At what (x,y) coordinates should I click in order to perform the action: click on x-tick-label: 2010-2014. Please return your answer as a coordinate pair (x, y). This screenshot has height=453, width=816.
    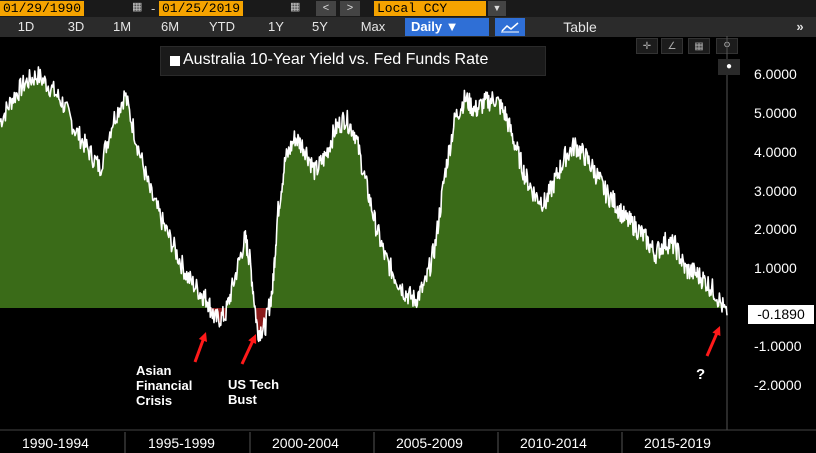
    Looking at the image, I should click on (553, 443).